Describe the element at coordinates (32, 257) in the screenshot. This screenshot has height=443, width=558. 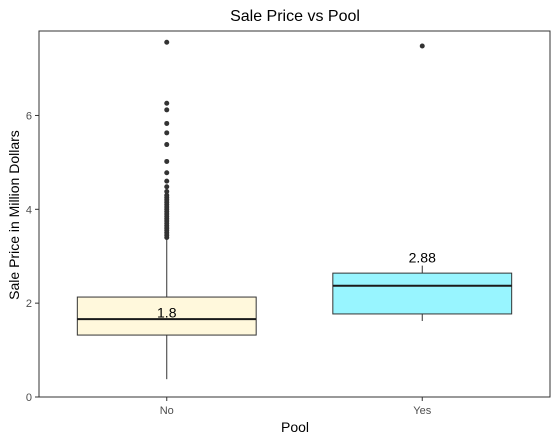
I see `y-axis: 0 2 4 6` at that location.